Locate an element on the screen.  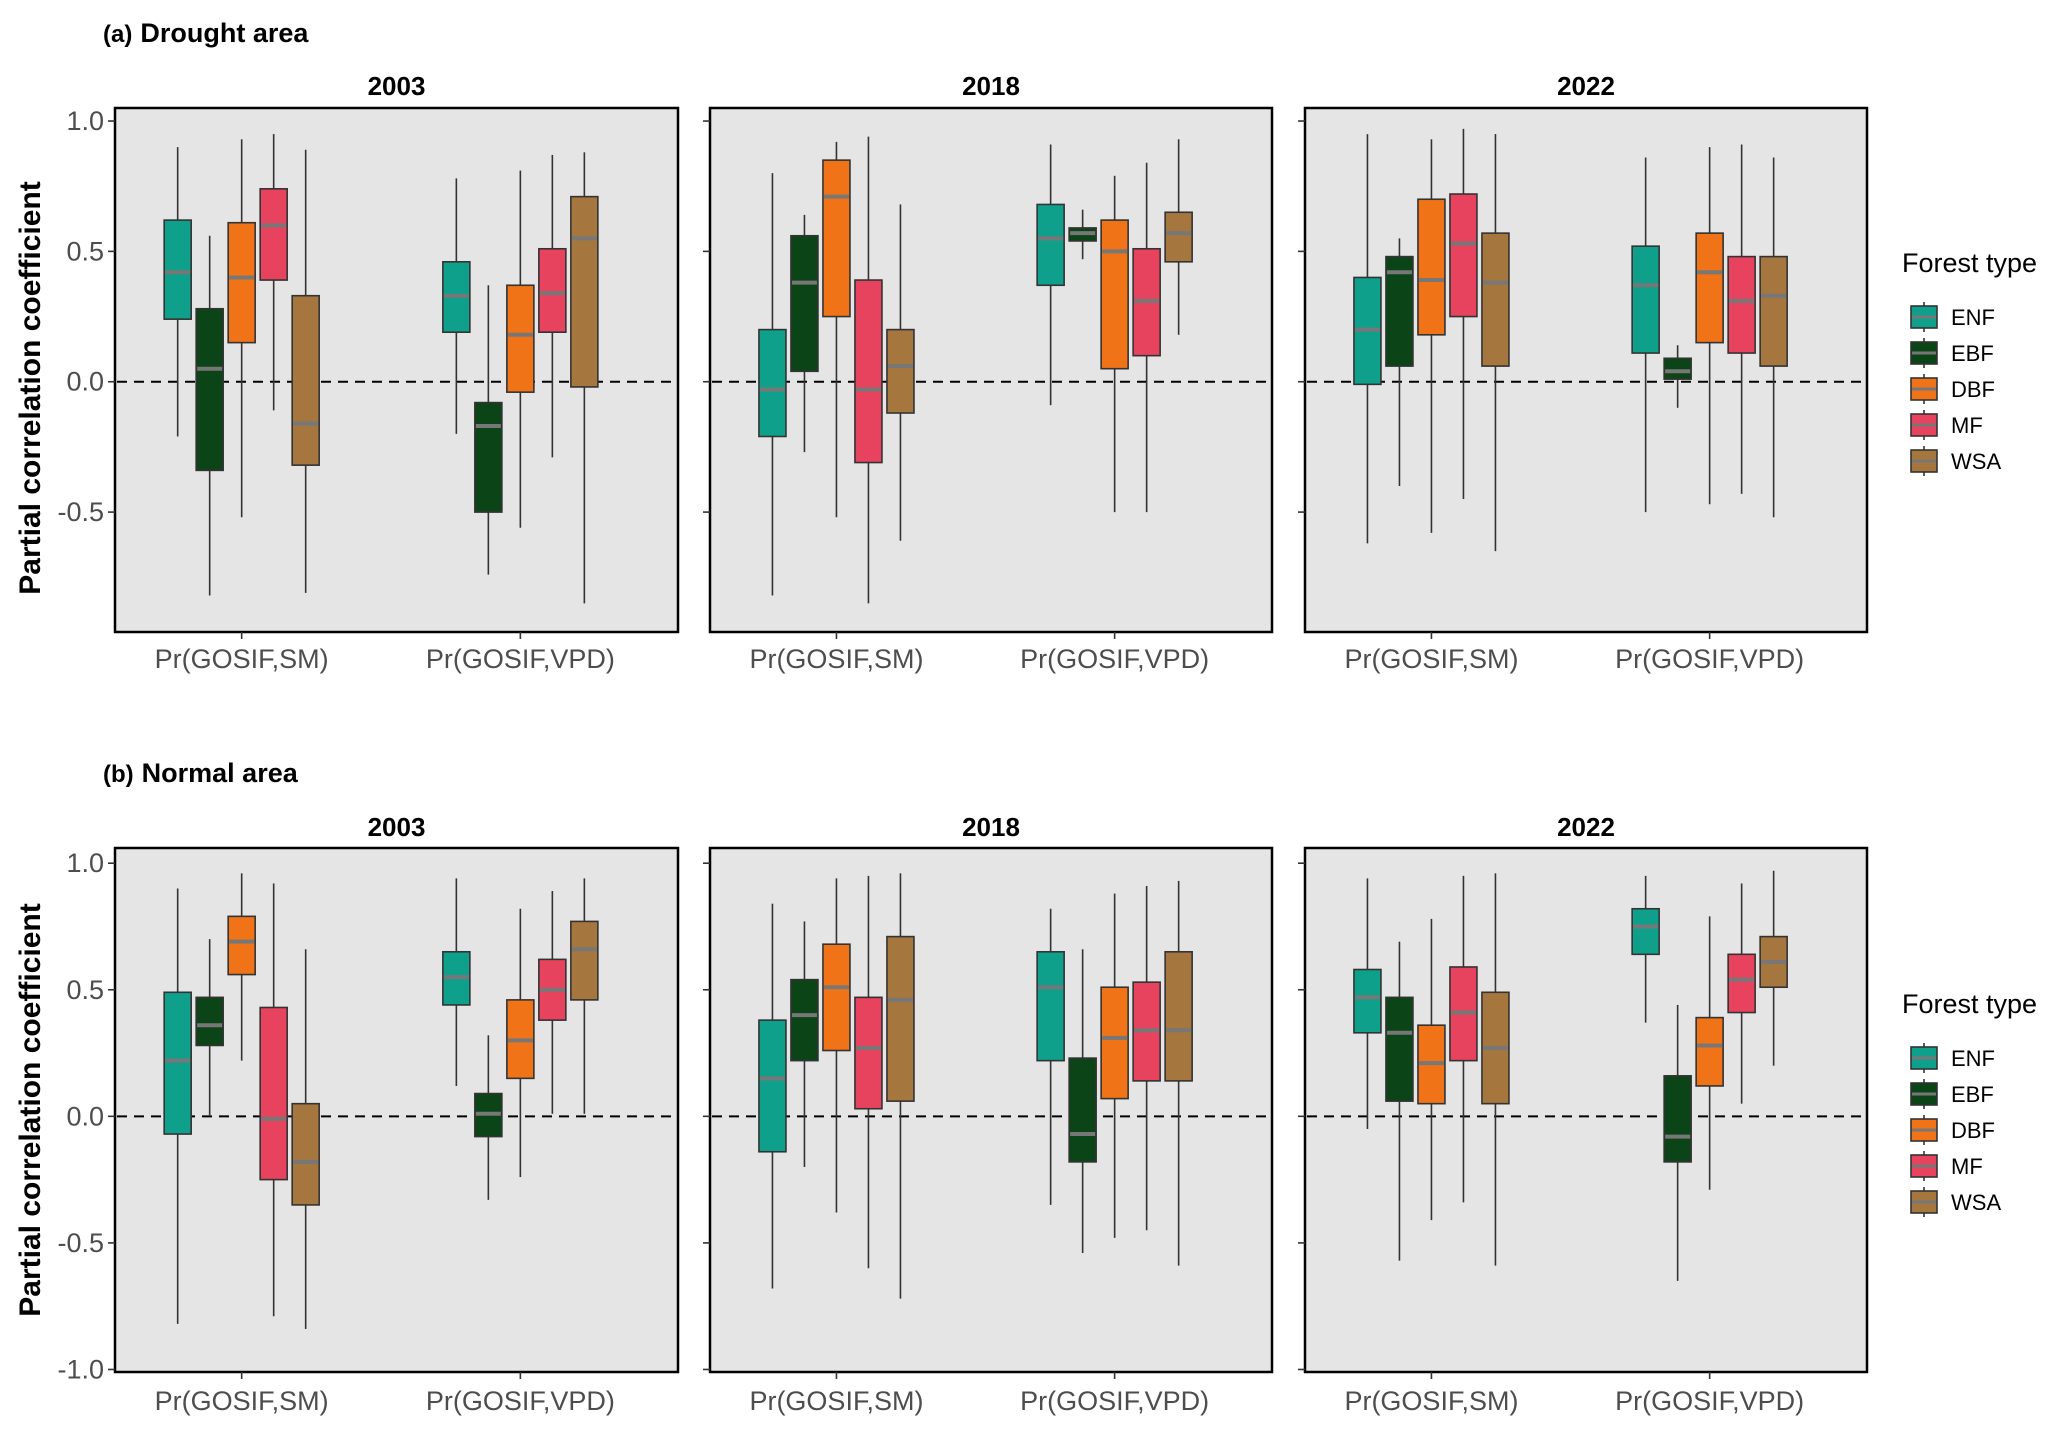
legend: Forest type ENF EBF DBF MF WSA is located at coordinates (1969, 362).